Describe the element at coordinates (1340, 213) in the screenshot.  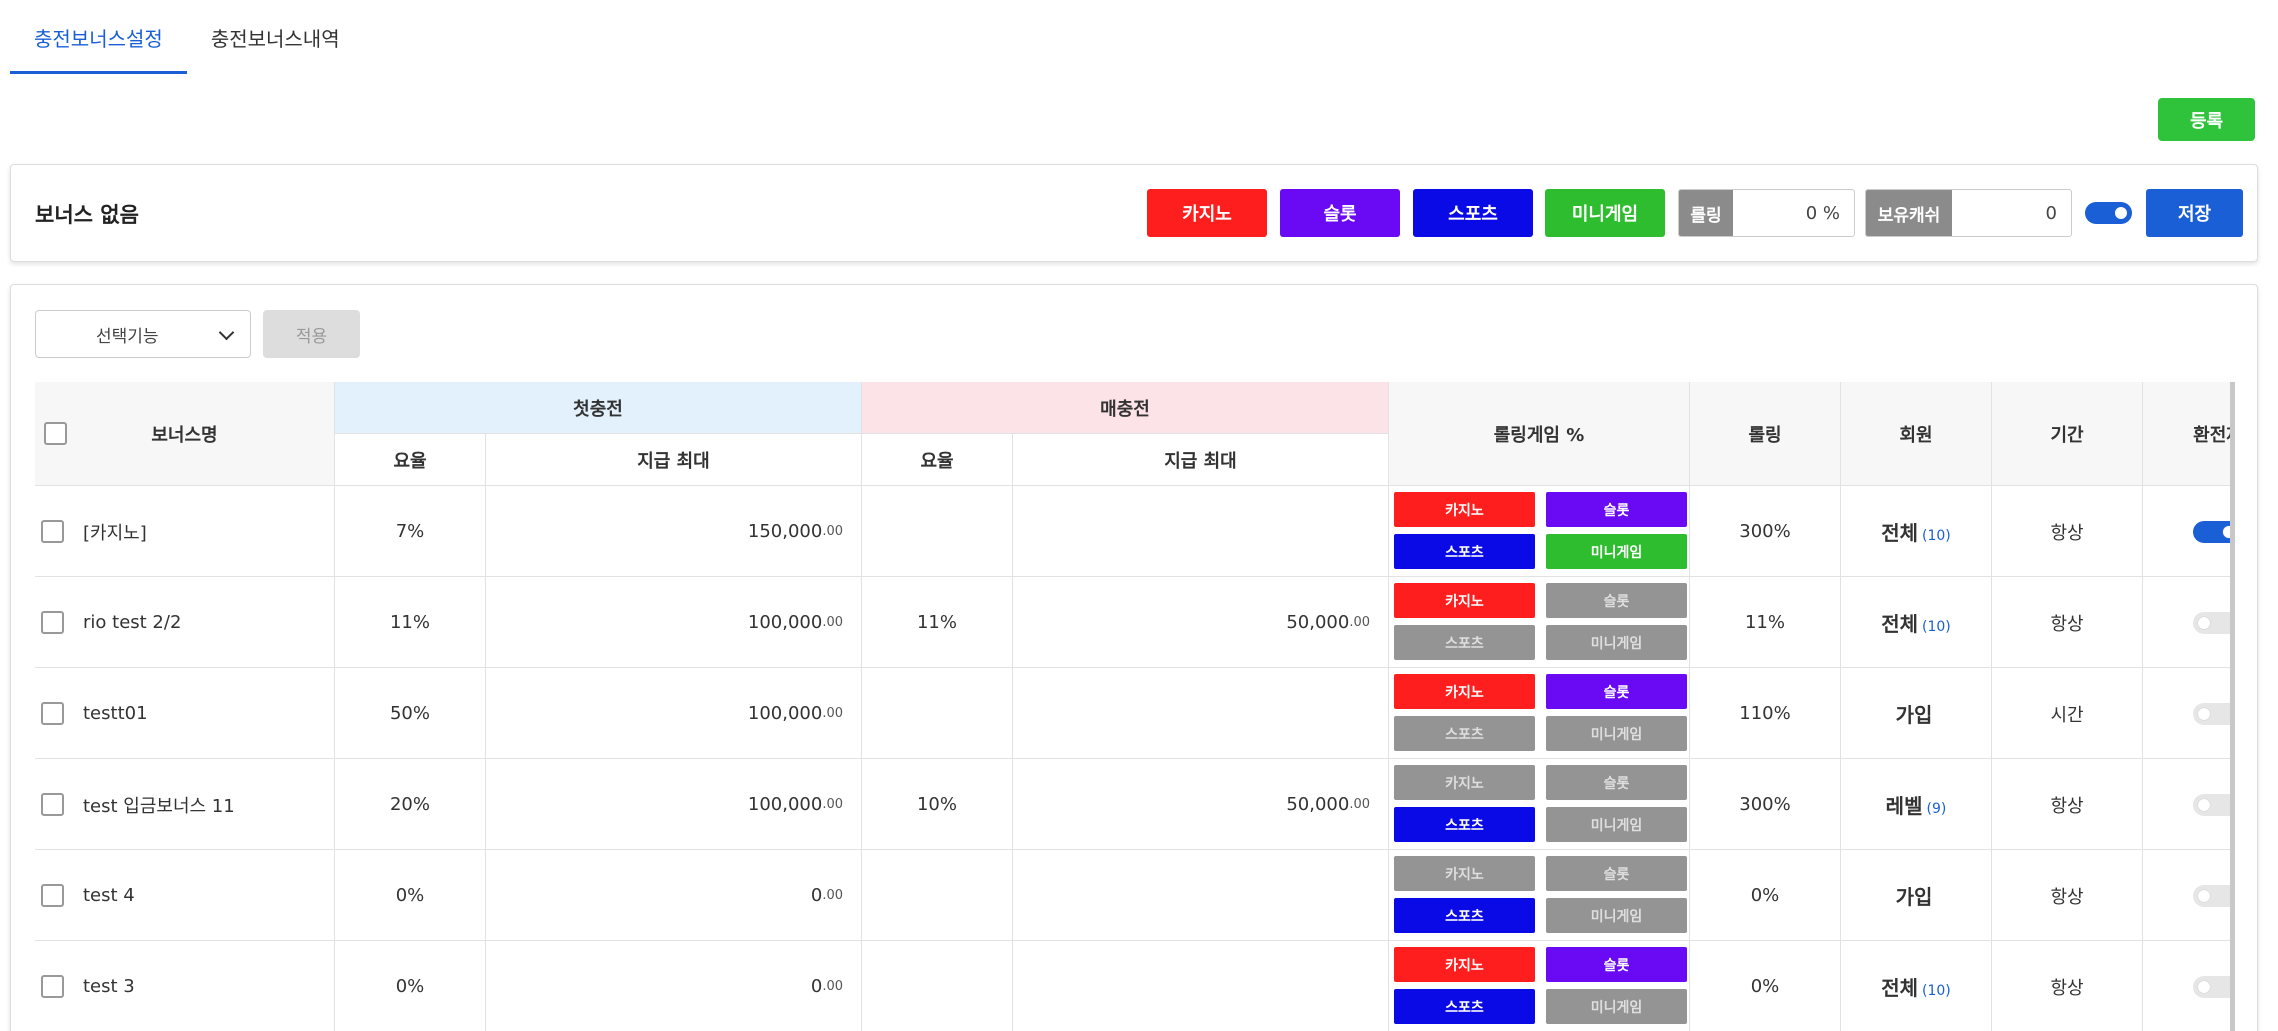
I see `slot-game-button: 슬롯` at that location.